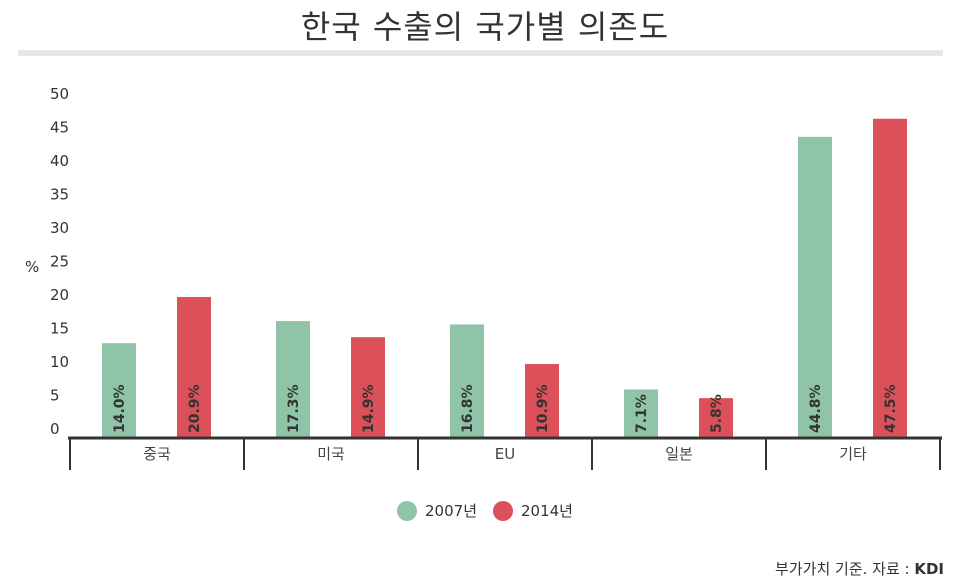 This screenshot has height=582, width=970. What do you see at coordinates (294, 408) in the screenshot?
I see `data-label: 17.3%` at bounding box center [294, 408].